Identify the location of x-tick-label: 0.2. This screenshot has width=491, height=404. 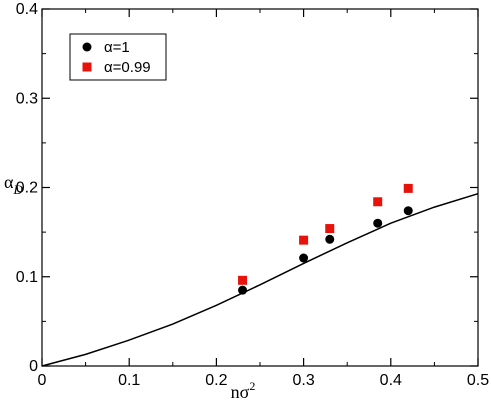
(216, 380).